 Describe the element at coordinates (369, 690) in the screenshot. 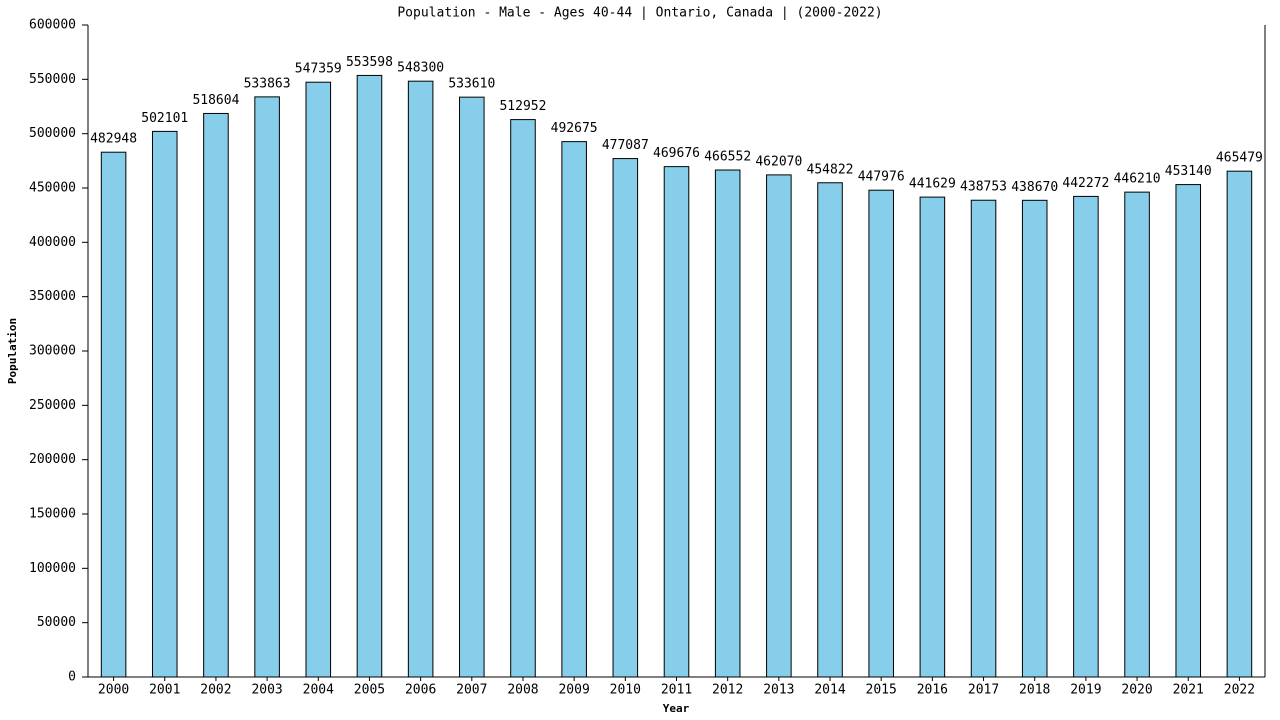

I see `x-tick-label: 2005` at that location.